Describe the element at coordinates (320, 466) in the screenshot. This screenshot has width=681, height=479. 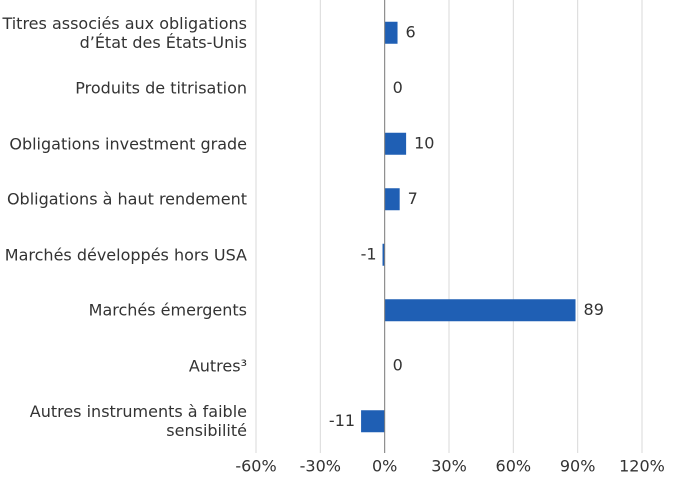
I see `x-tick-label: -30%` at that location.